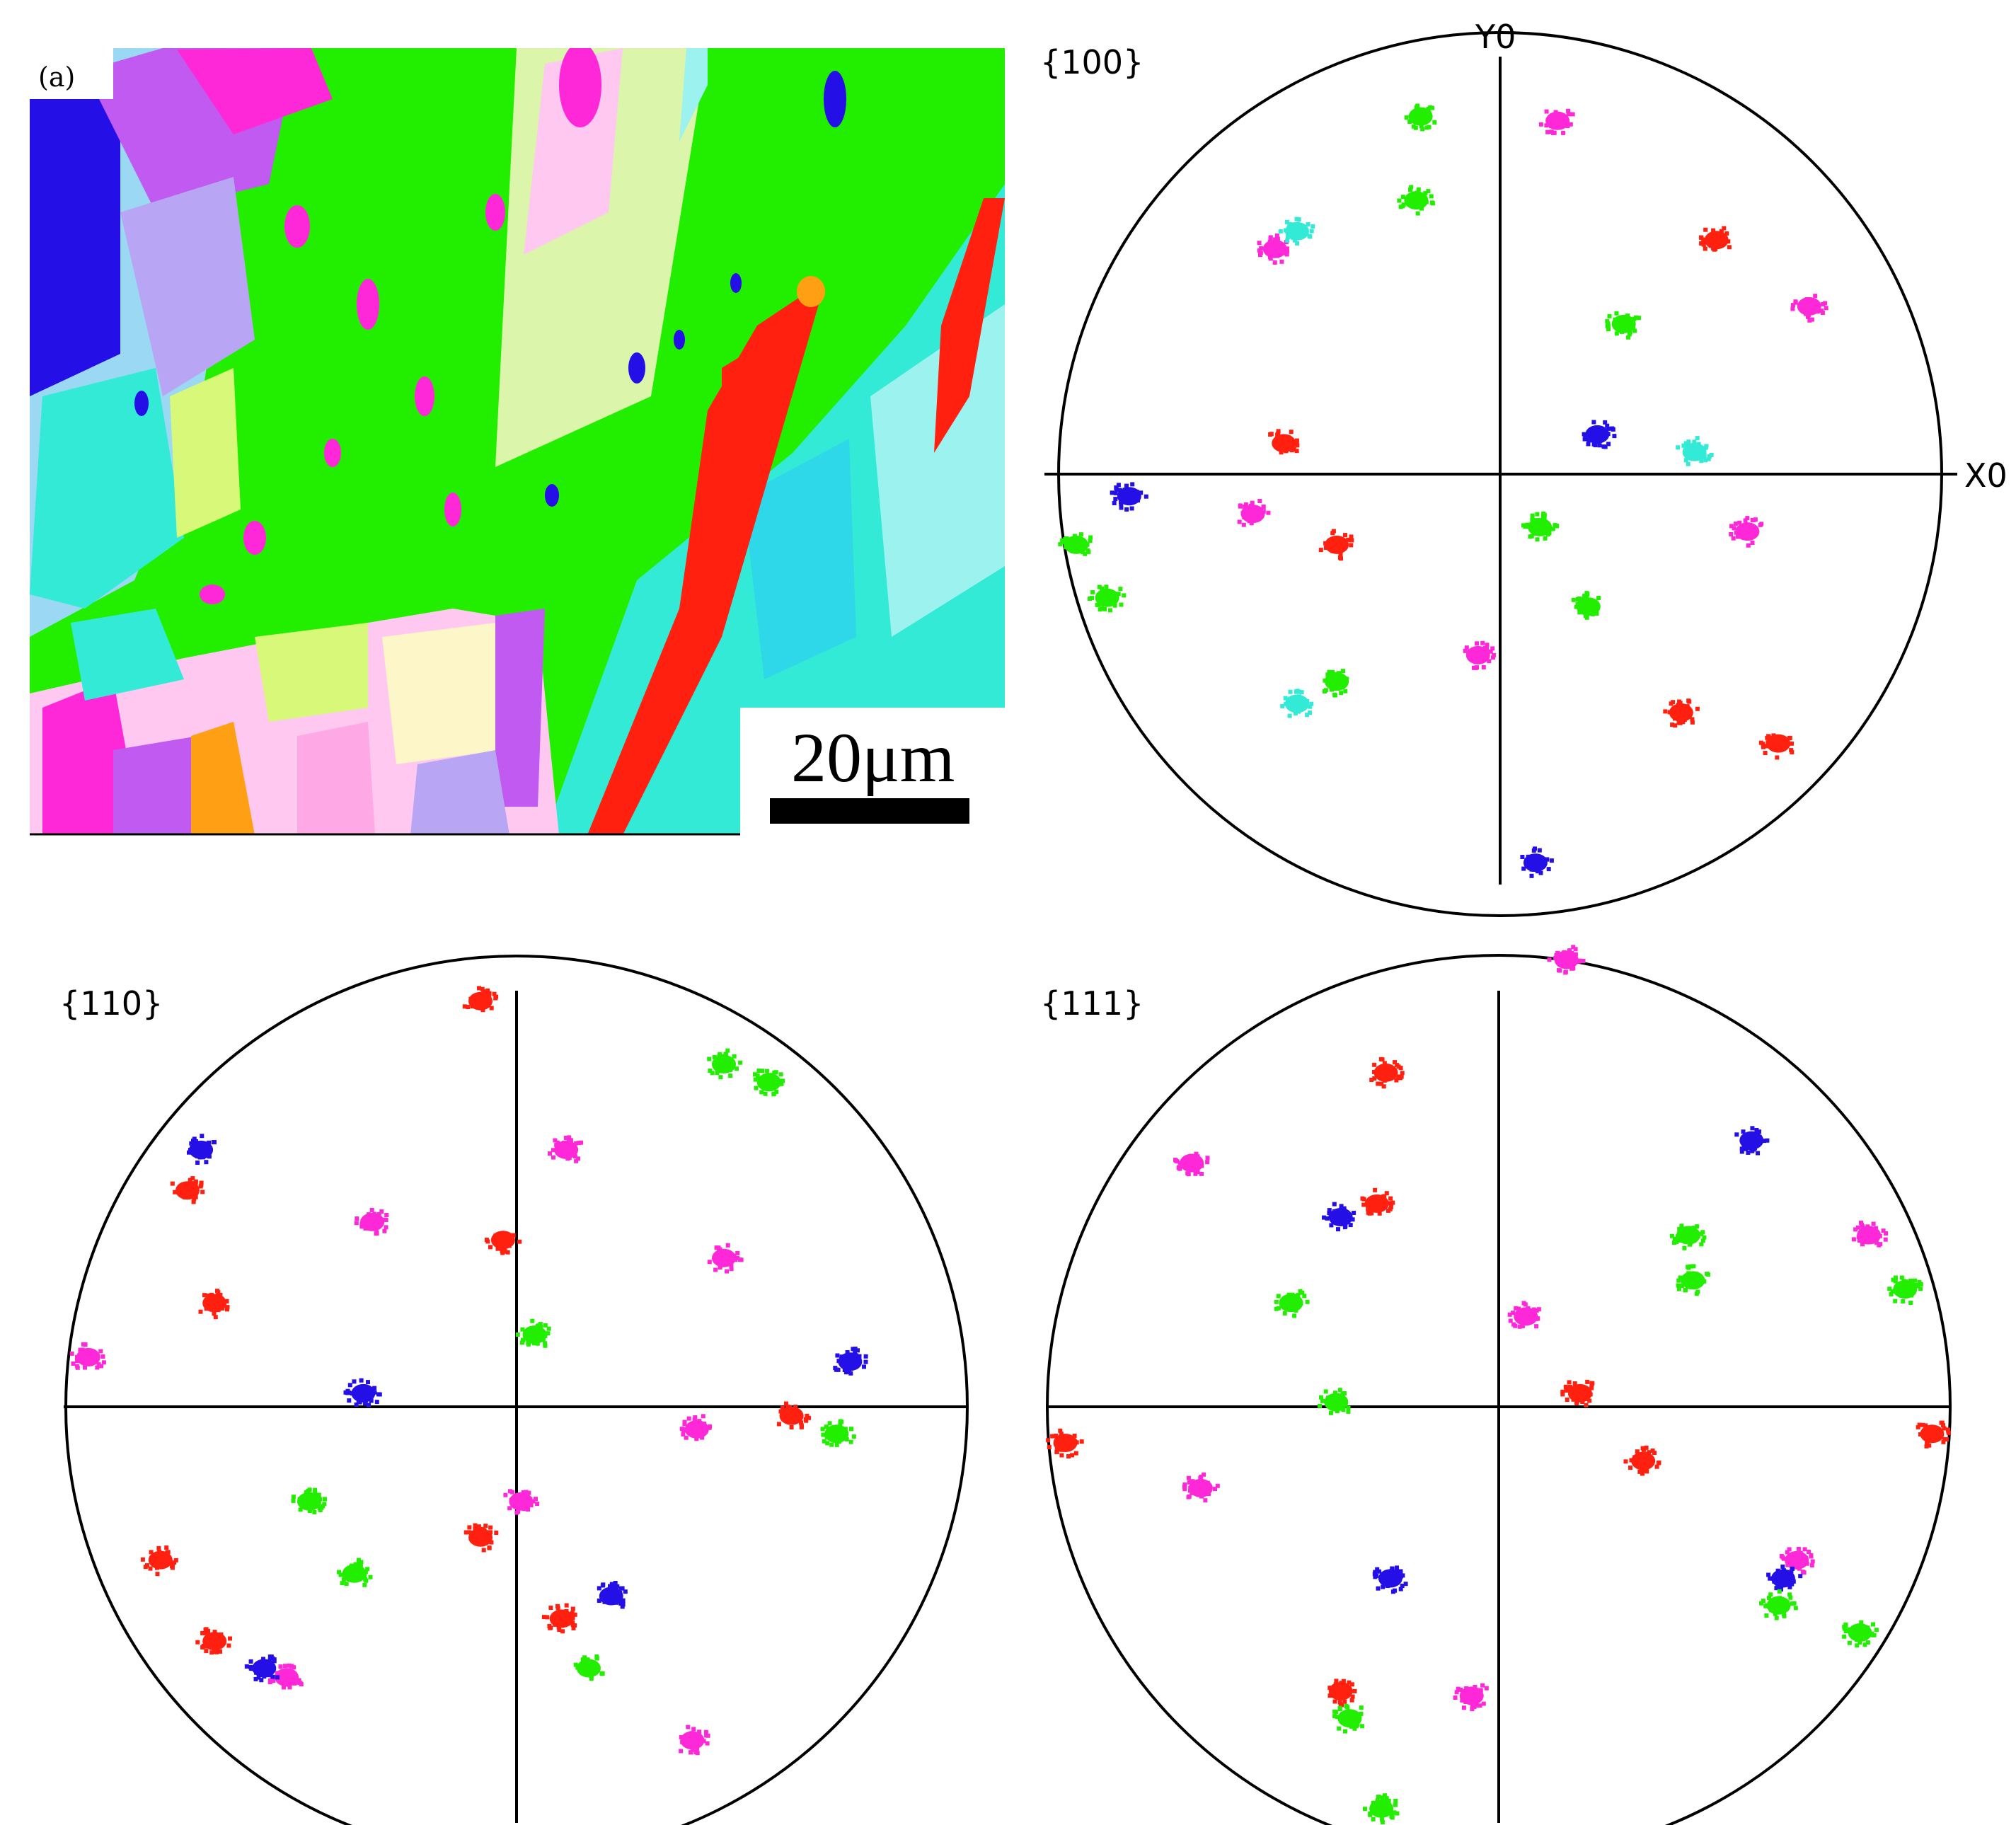  I want to click on scale-bar-label: 20μm, so click(873, 757).